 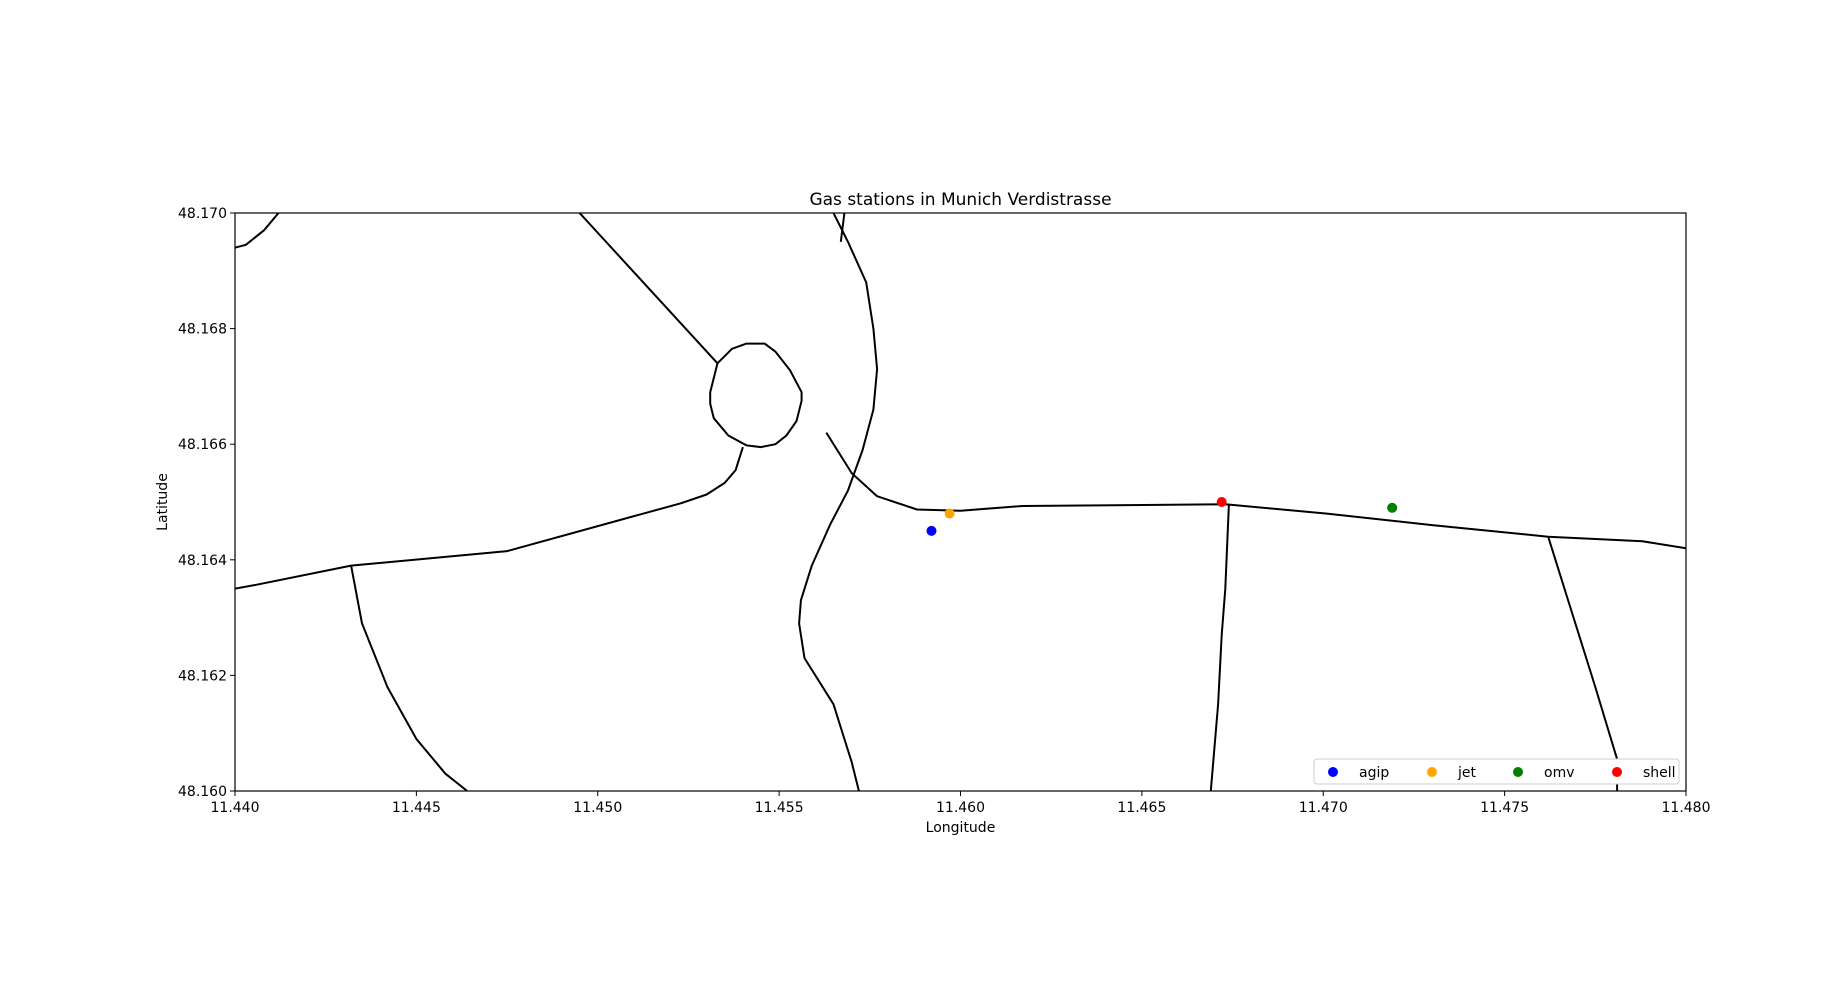 What do you see at coordinates (1162, 516) in the screenshot?
I see `station-markers` at bounding box center [1162, 516].